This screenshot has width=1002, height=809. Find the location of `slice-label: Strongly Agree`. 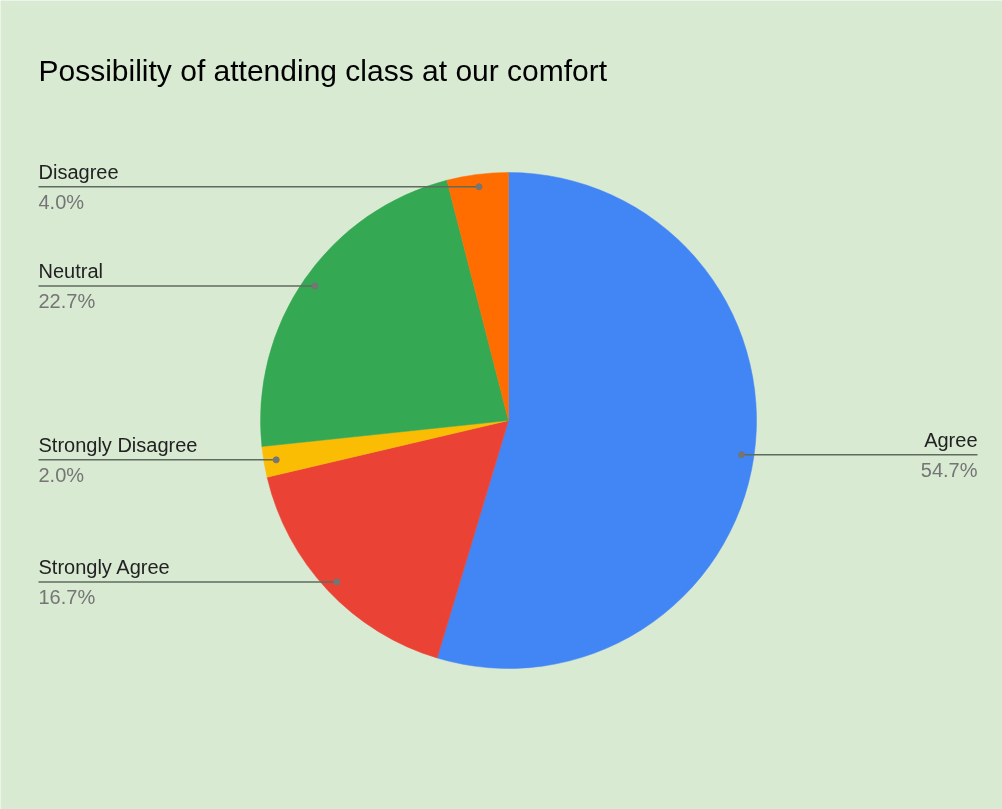

slice-label: Strongly Agree is located at coordinates (104, 566).